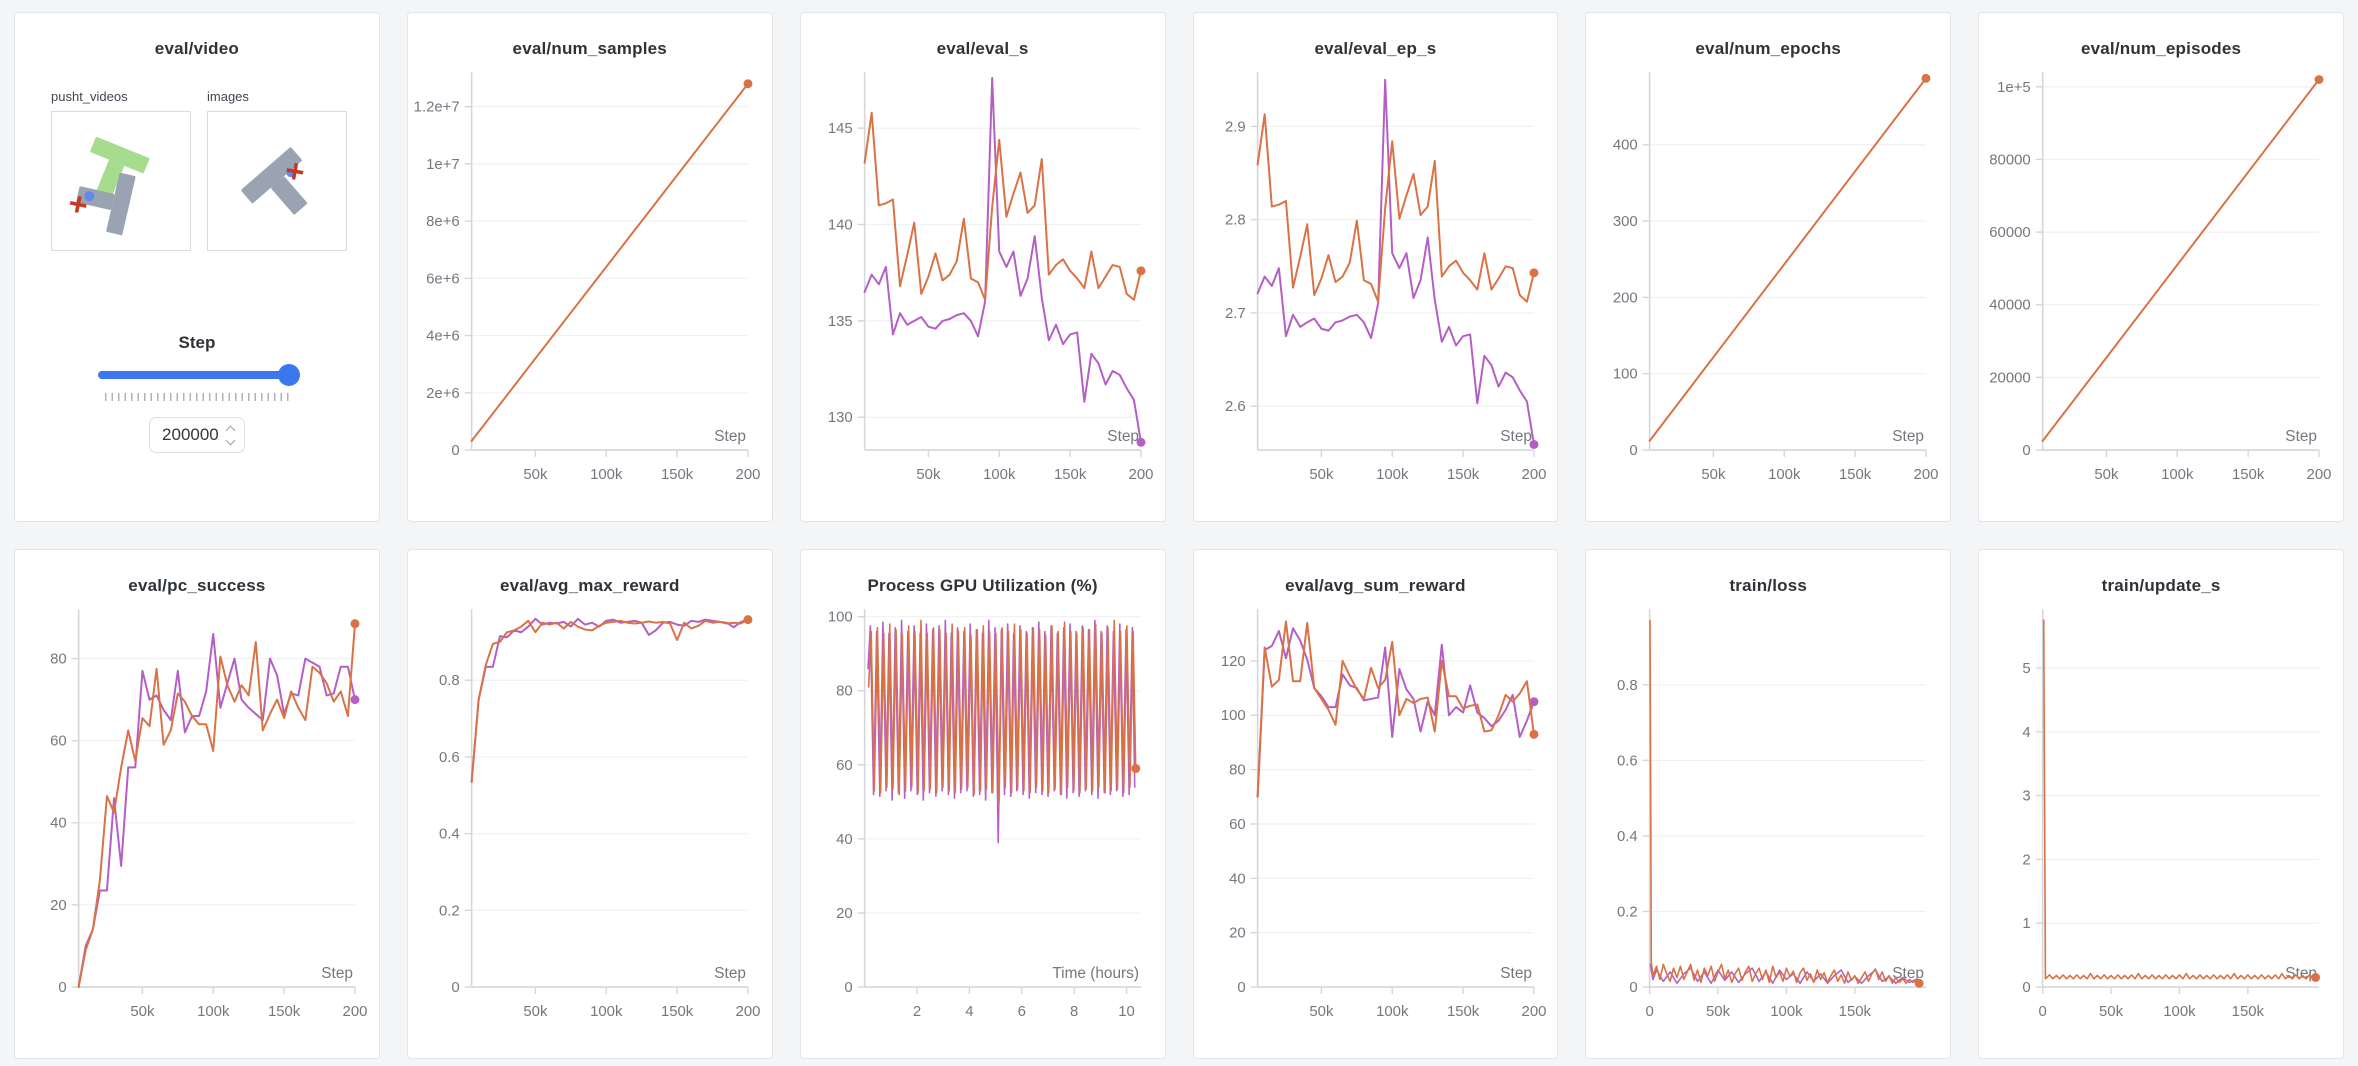  Describe the element at coordinates (443, 337) in the screenshot. I see `svg-text: 4e+6` at that location.